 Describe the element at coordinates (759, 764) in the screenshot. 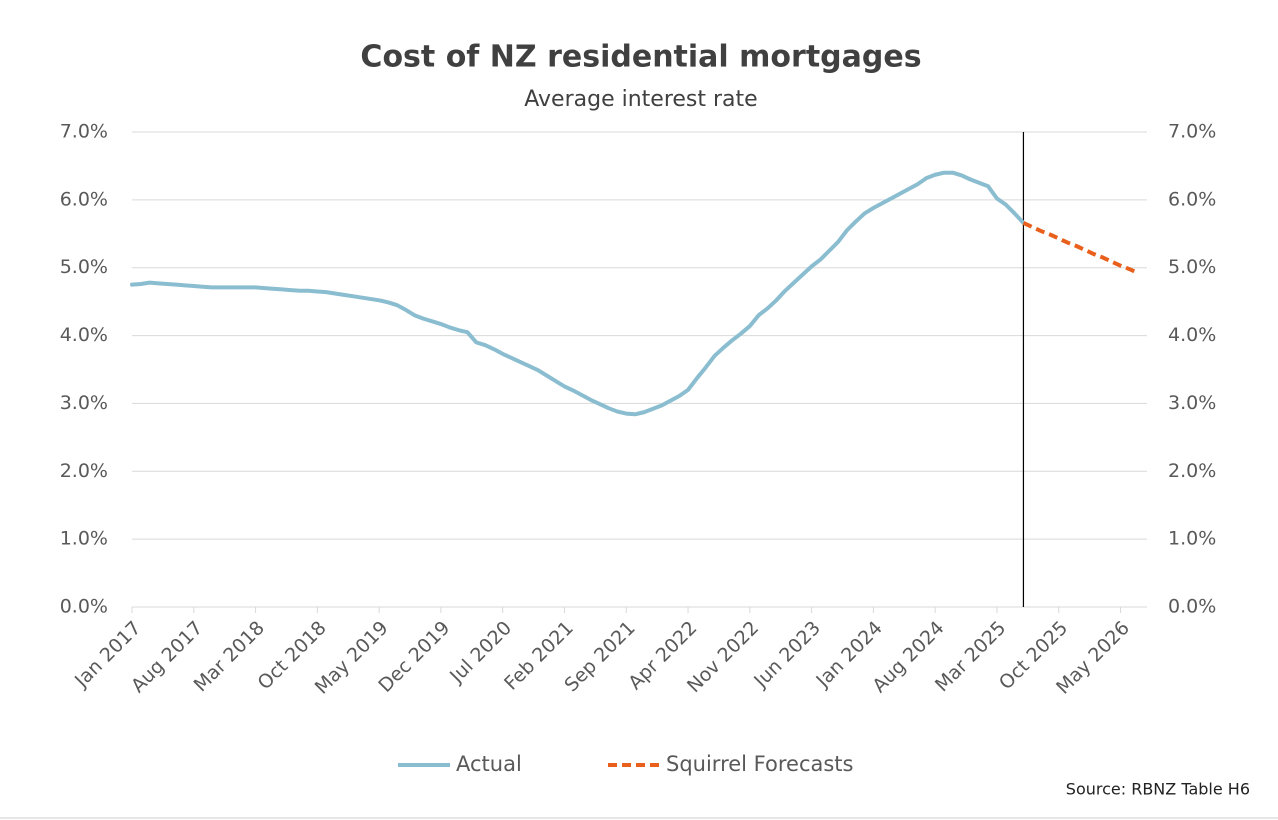

I see `legend-label: Squirrel Forecasts` at that location.